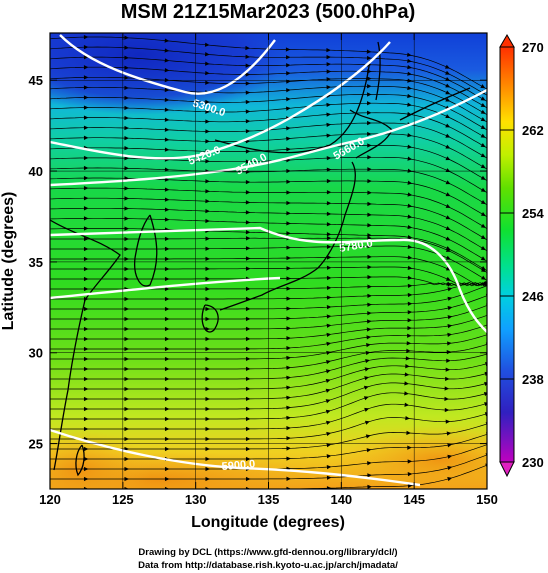 The width and height of the screenshot is (548, 573). I want to click on x-tick-label: 150, so click(487, 499).